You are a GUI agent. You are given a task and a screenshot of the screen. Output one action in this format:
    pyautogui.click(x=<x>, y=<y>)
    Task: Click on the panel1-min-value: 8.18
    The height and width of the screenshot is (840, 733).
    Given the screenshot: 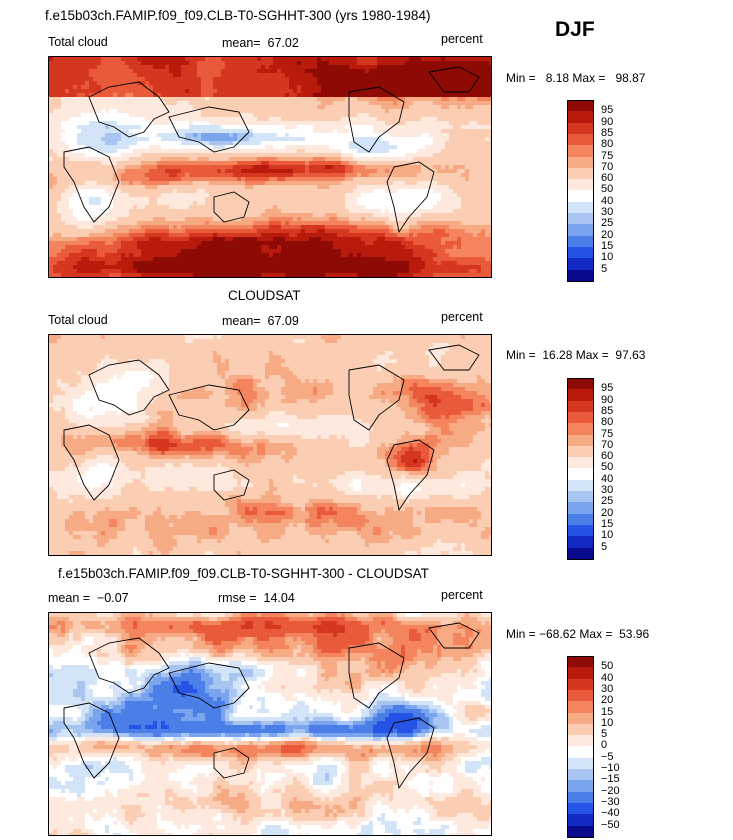 What is the action you would take?
    pyautogui.click(x=557, y=78)
    